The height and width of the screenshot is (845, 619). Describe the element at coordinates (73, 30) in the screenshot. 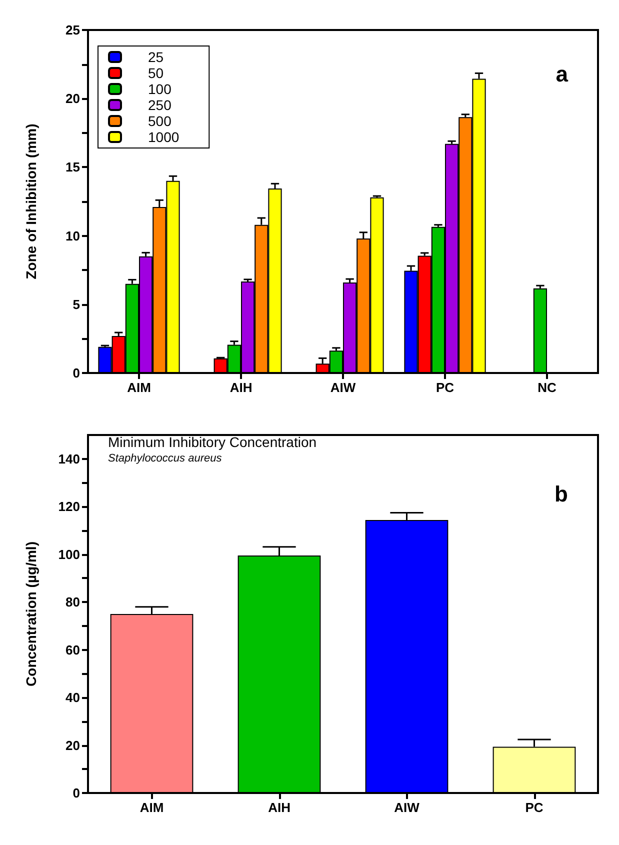

I see `y-tick-label: 25` at that location.